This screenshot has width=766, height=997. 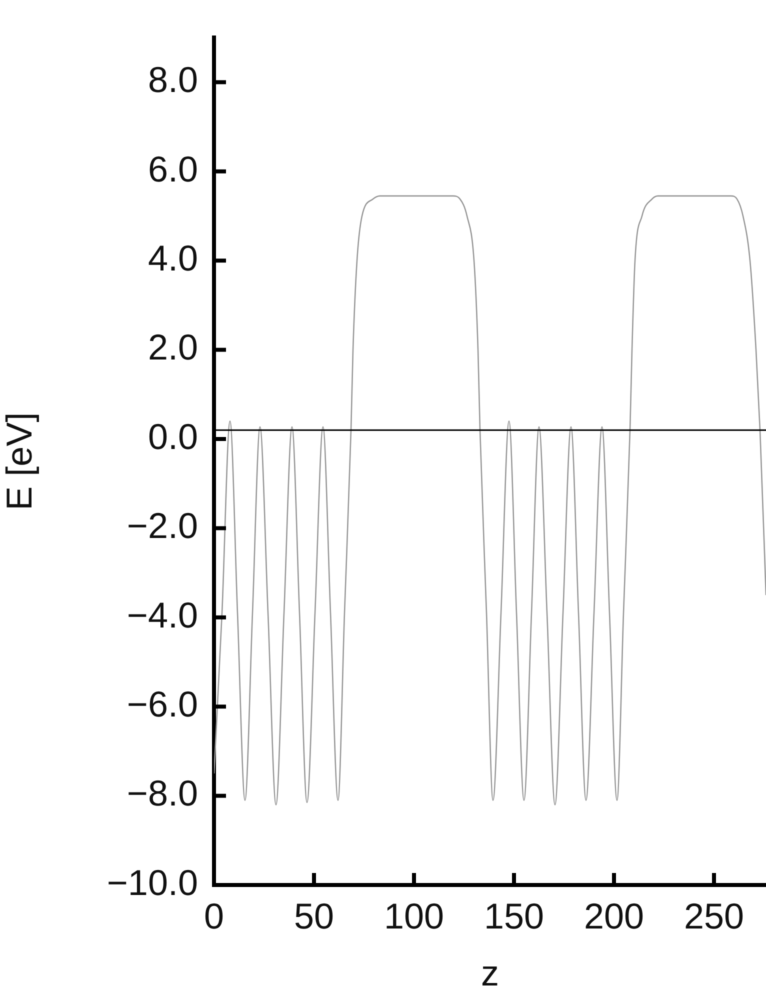 What do you see at coordinates (173, 258) in the screenshot?
I see `y-tick-label: 4.0` at bounding box center [173, 258].